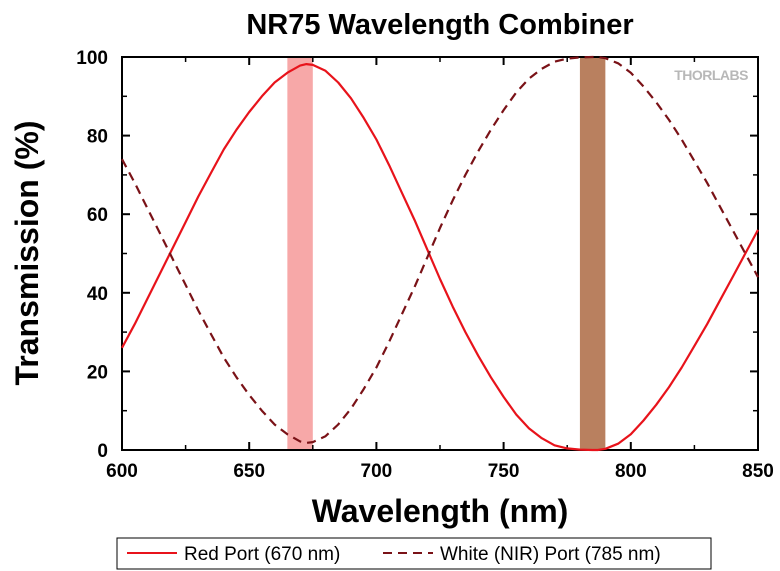  I want to click on y-tick-label: 60, so click(97, 215).